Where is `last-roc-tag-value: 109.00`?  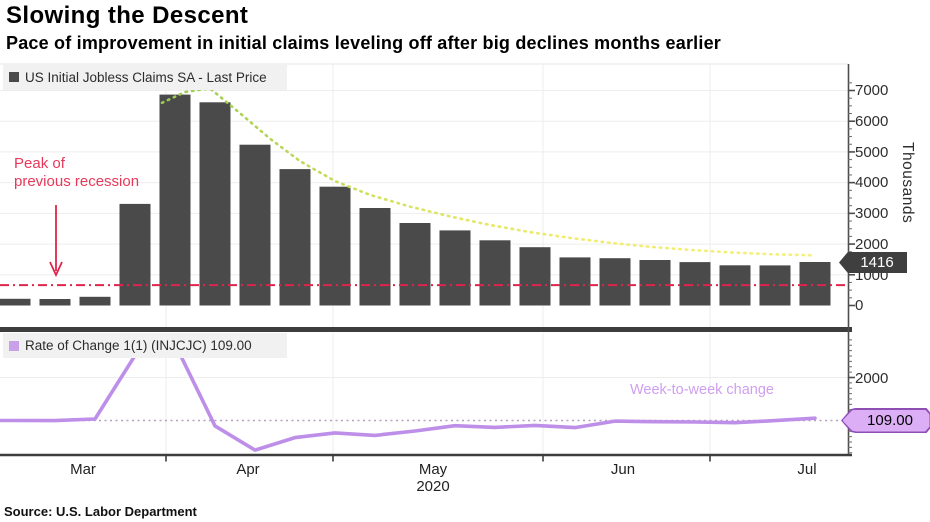
last-roc-tag-value: 109.00 is located at coordinates (886, 420).